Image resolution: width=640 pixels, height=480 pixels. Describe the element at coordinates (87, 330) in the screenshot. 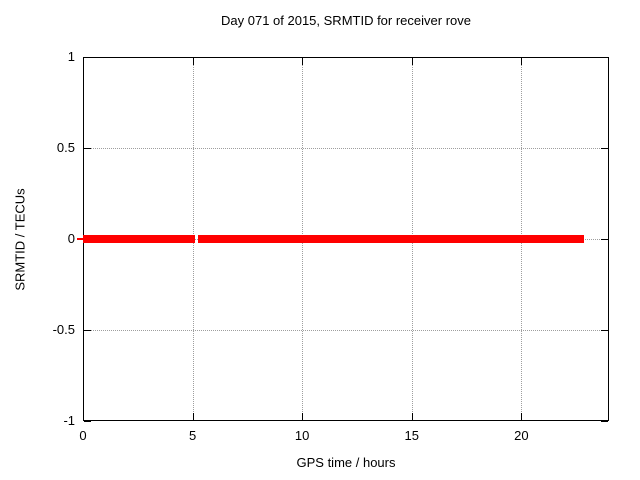

I see `y-tick-left--0.5` at that location.